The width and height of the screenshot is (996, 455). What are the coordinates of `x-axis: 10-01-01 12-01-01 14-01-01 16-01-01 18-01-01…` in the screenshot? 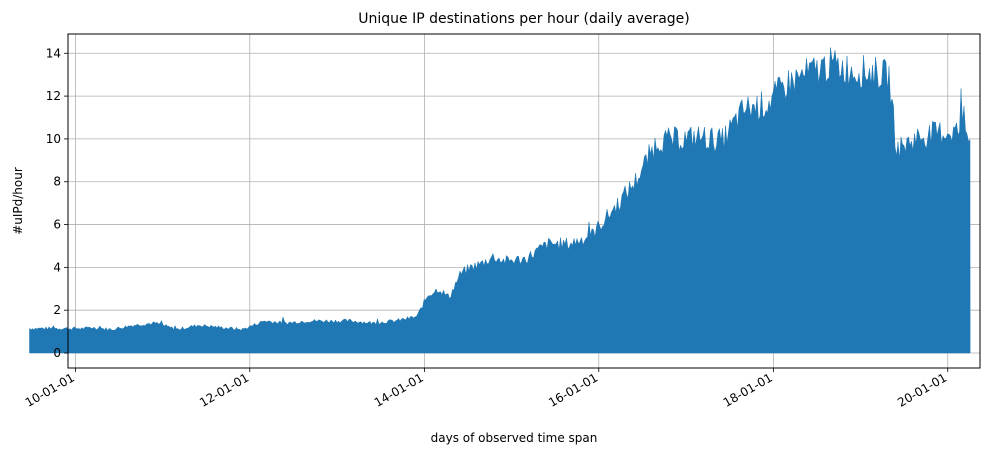 It's located at (486, 389).